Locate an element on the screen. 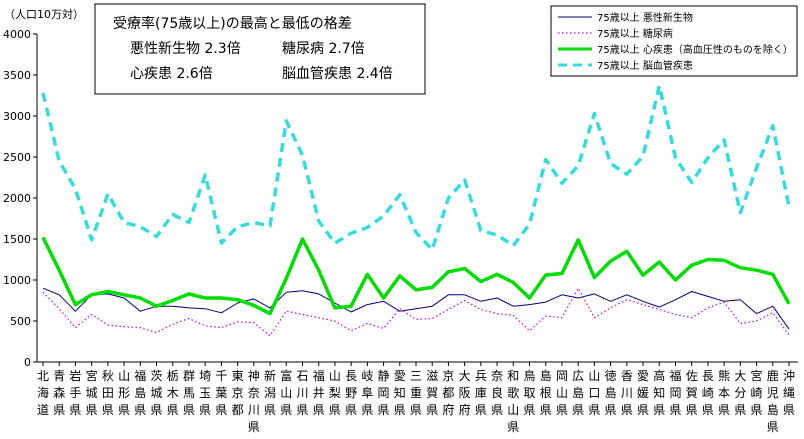 This screenshot has height=439, width=804. x-tick-label: 佐 is located at coordinates (692, 376).